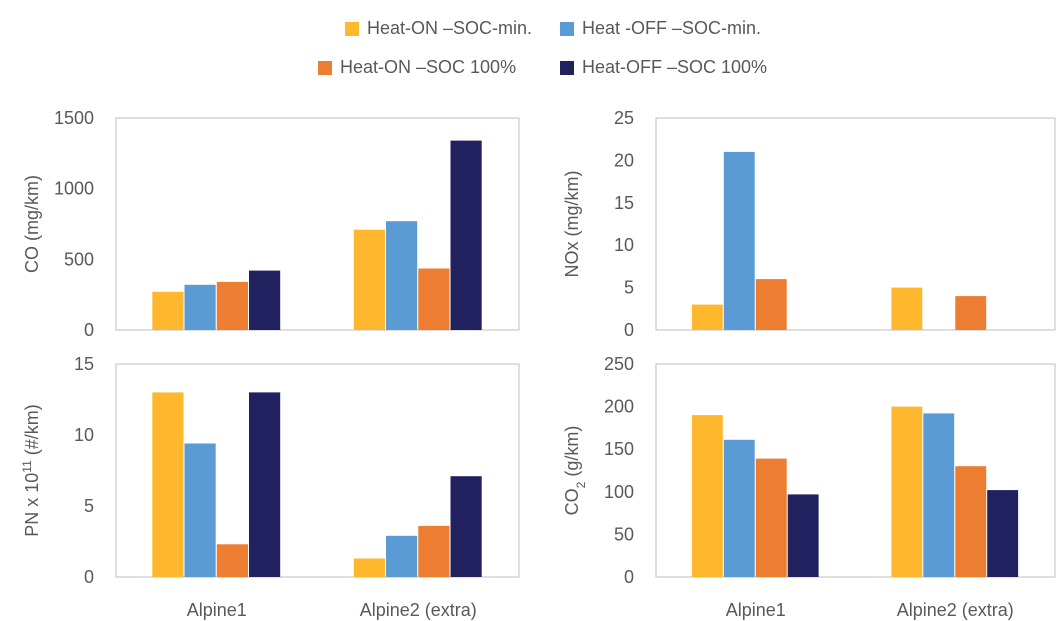 The image size is (1057, 621). Describe the element at coordinates (624, 245) in the screenshot. I see `y-tick-label-p2-2: 10` at that location.